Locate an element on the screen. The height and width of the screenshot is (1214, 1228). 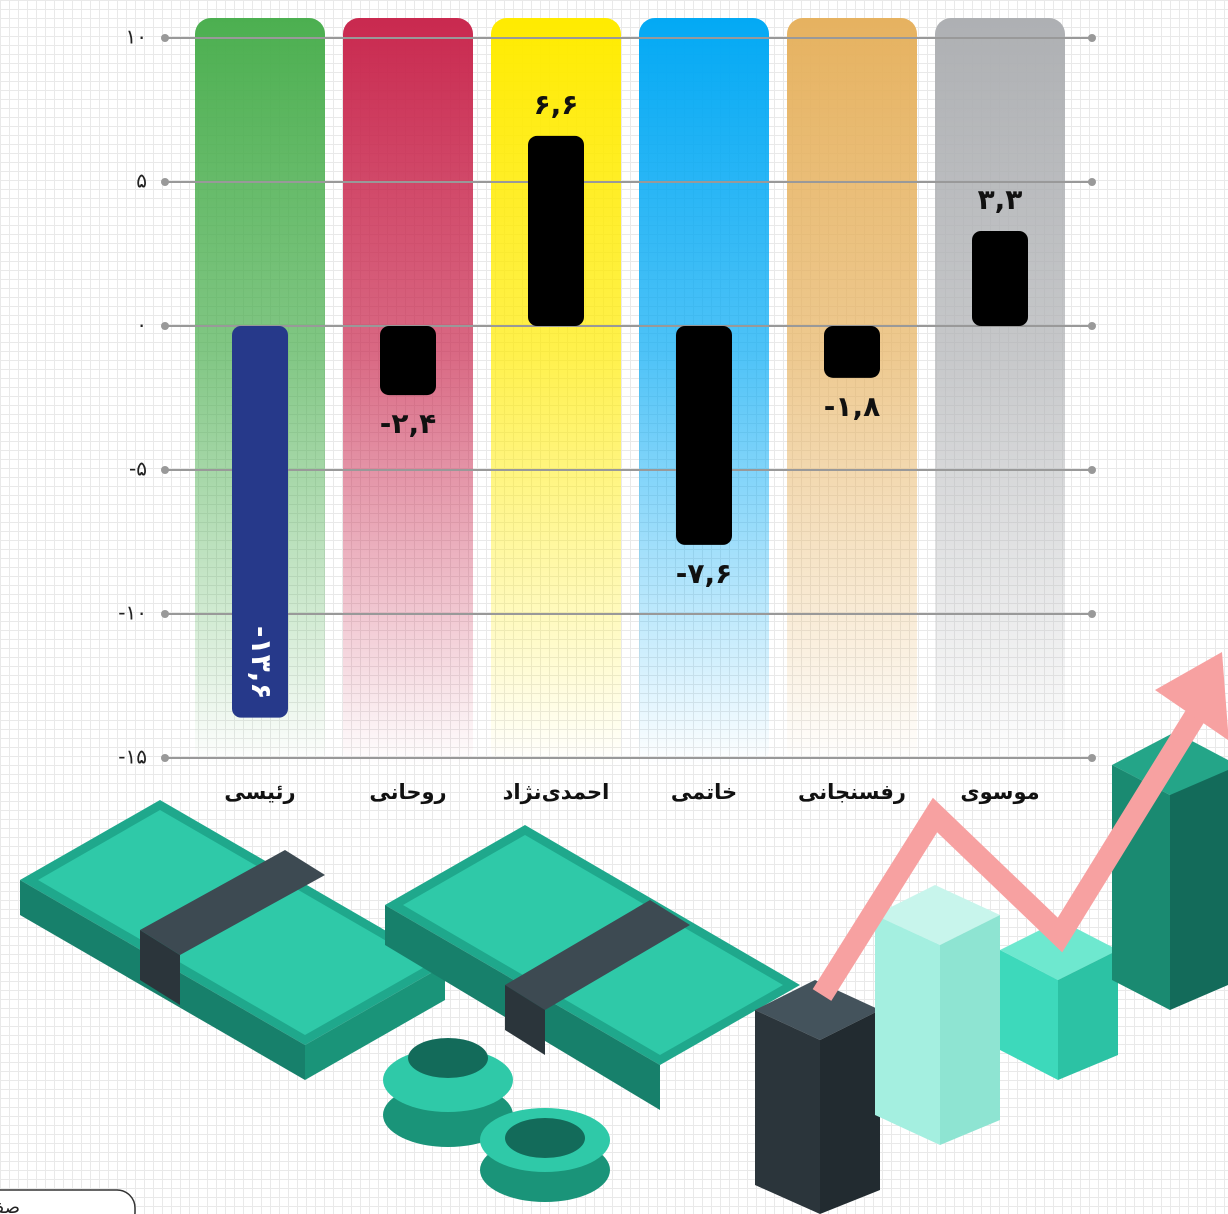
value-label: -۱۳,۶ is located at coordinates (261, 663).